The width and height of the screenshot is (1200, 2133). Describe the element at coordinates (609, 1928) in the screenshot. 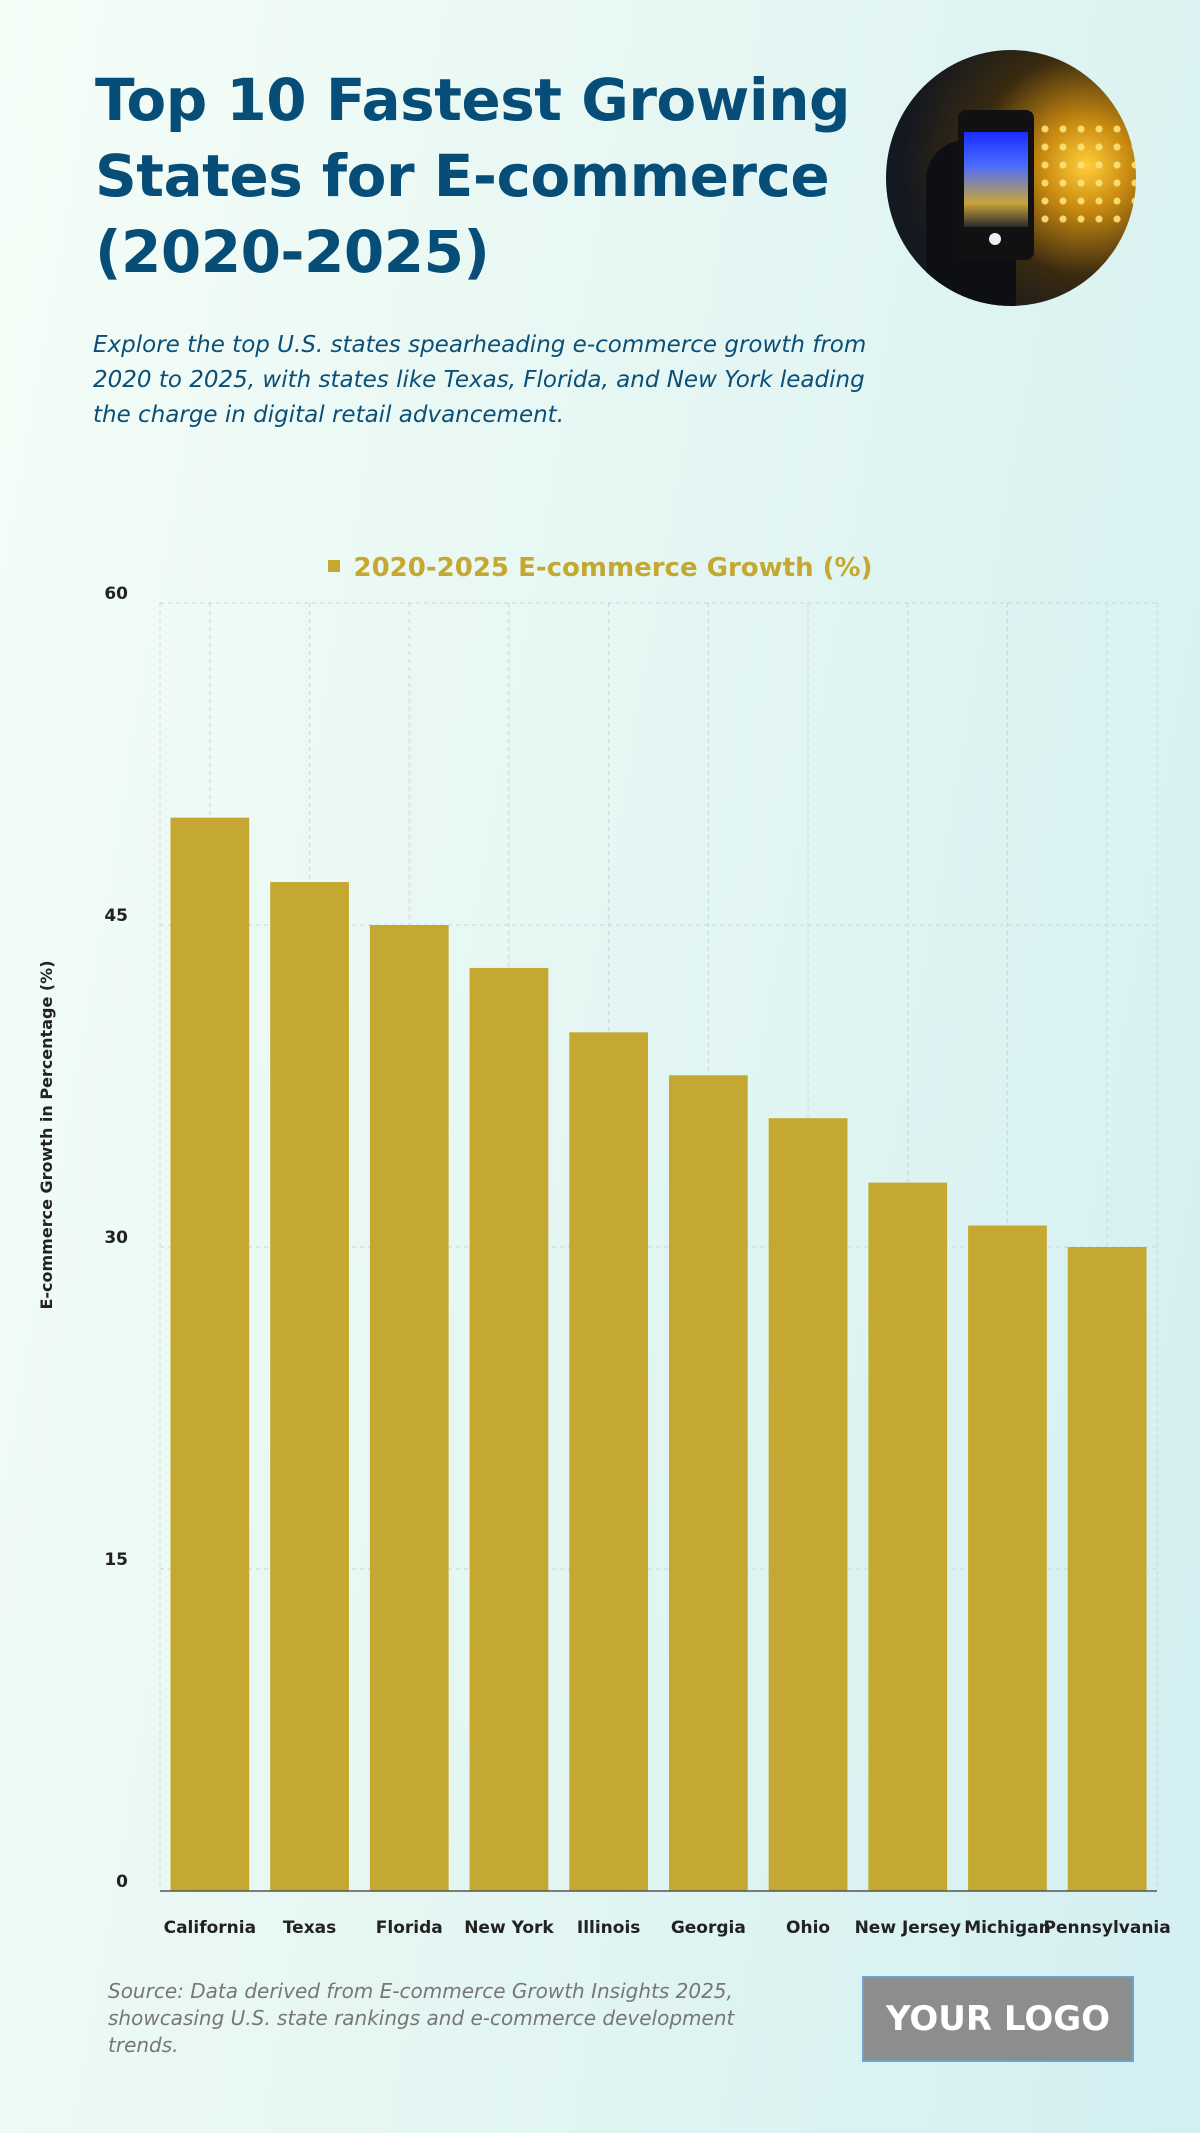

I see `x-tick-label: Illinois` at that location.